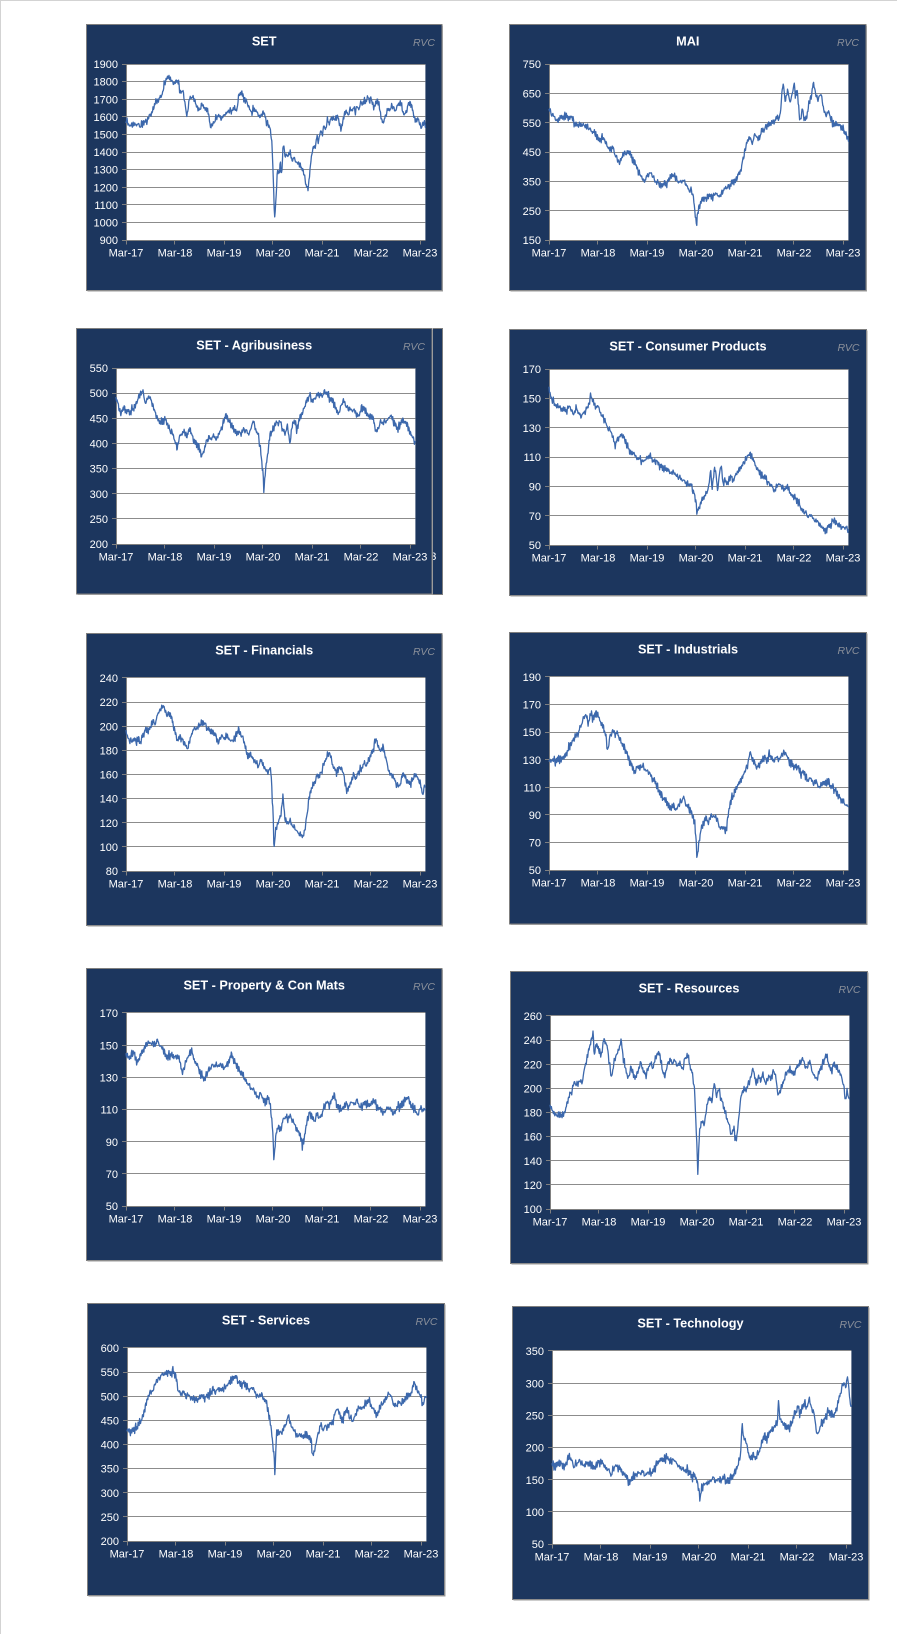 The height and width of the screenshot is (1634, 897). Describe the element at coordinates (99, 394) in the screenshot. I see `svg-text: 500` at that location.